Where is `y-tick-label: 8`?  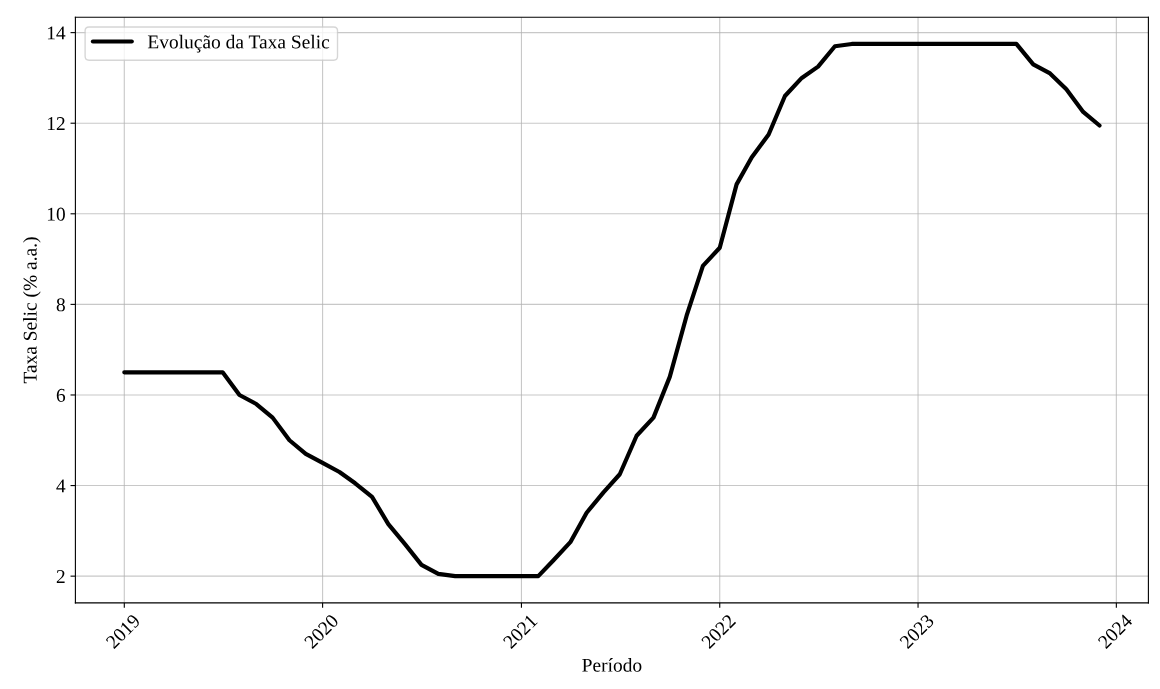
y-tick-label: 8 is located at coordinates (60, 305).